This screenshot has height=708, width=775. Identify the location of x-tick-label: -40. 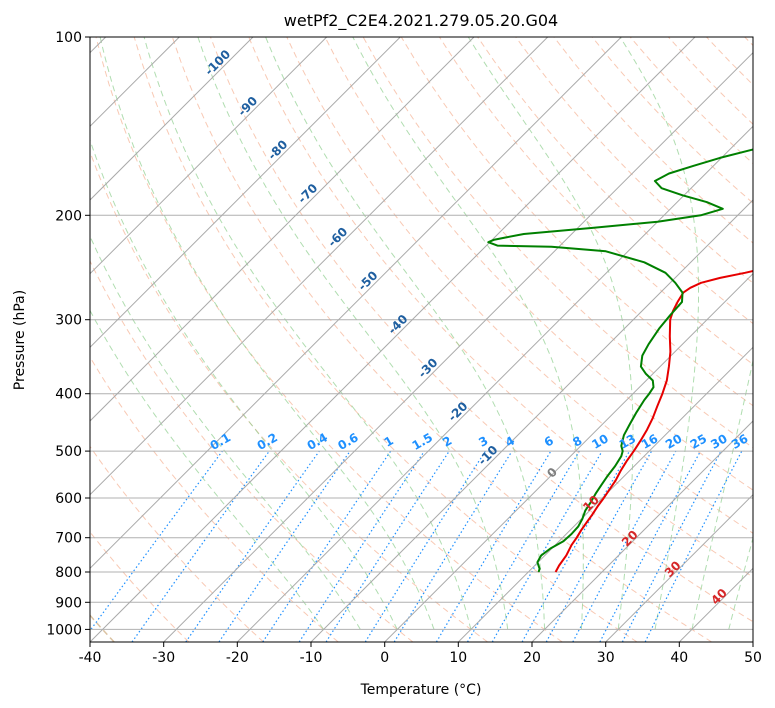
(90, 658).